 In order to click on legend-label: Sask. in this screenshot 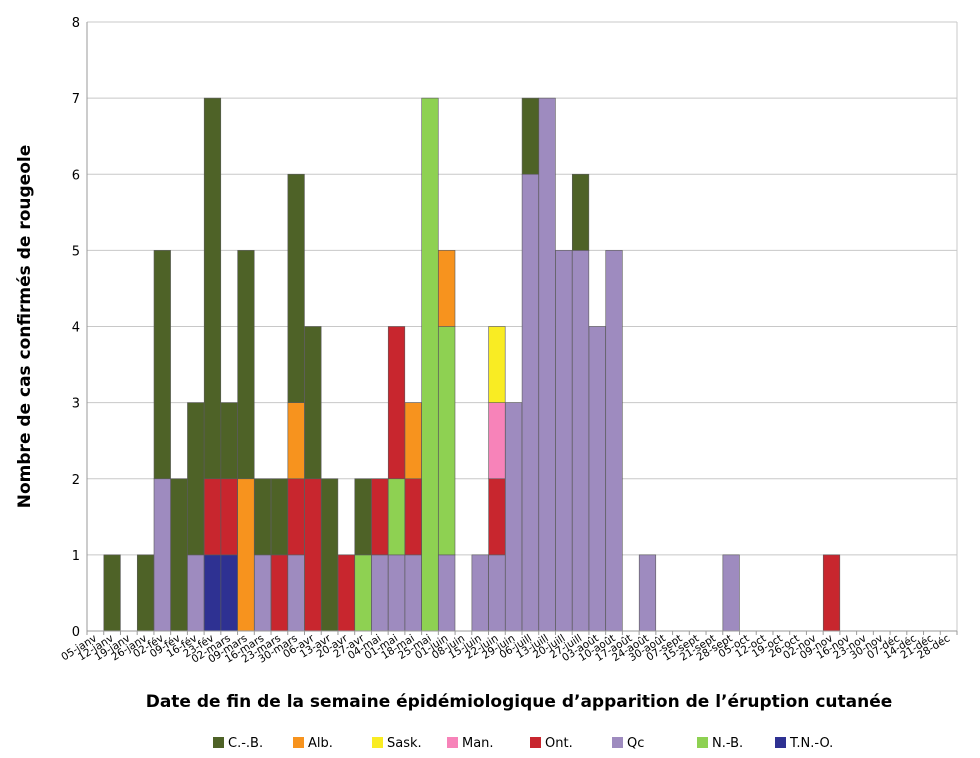, I will do `click(404, 743)`.